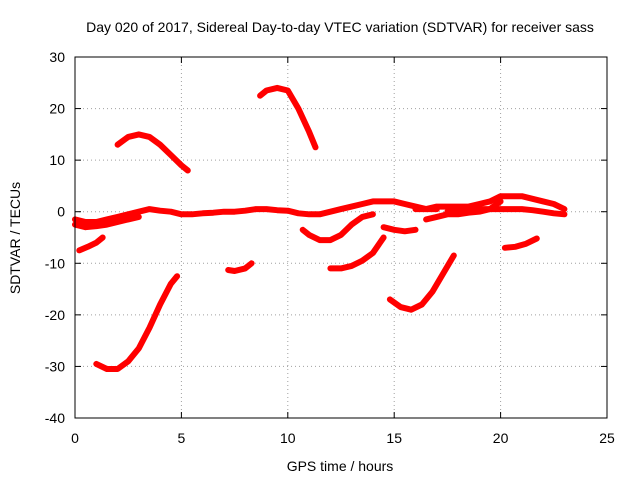 The width and height of the screenshot is (640, 480). Describe the element at coordinates (61, 212) in the screenshot. I see `y-tick-label: 0` at that location.